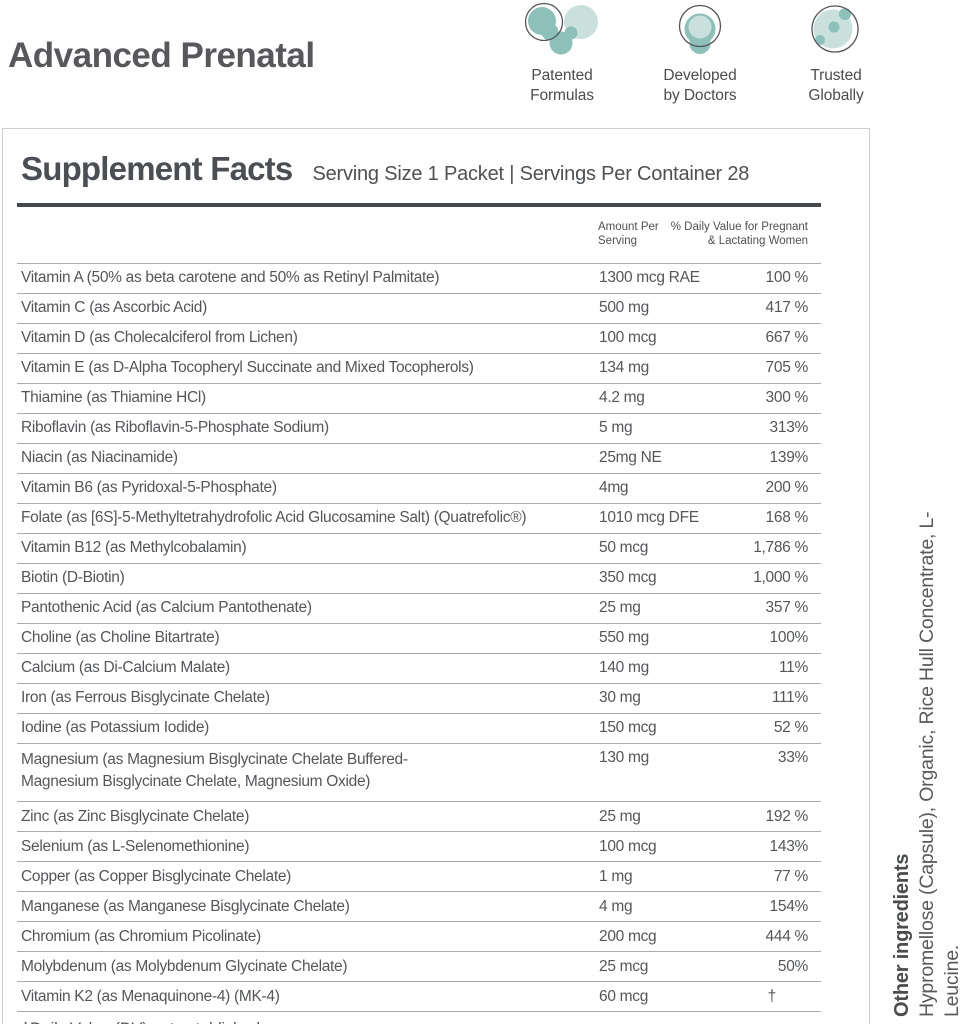 The image size is (976, 1024). I want to click on ingredient-daily-value: 11%, so click(793, 667).